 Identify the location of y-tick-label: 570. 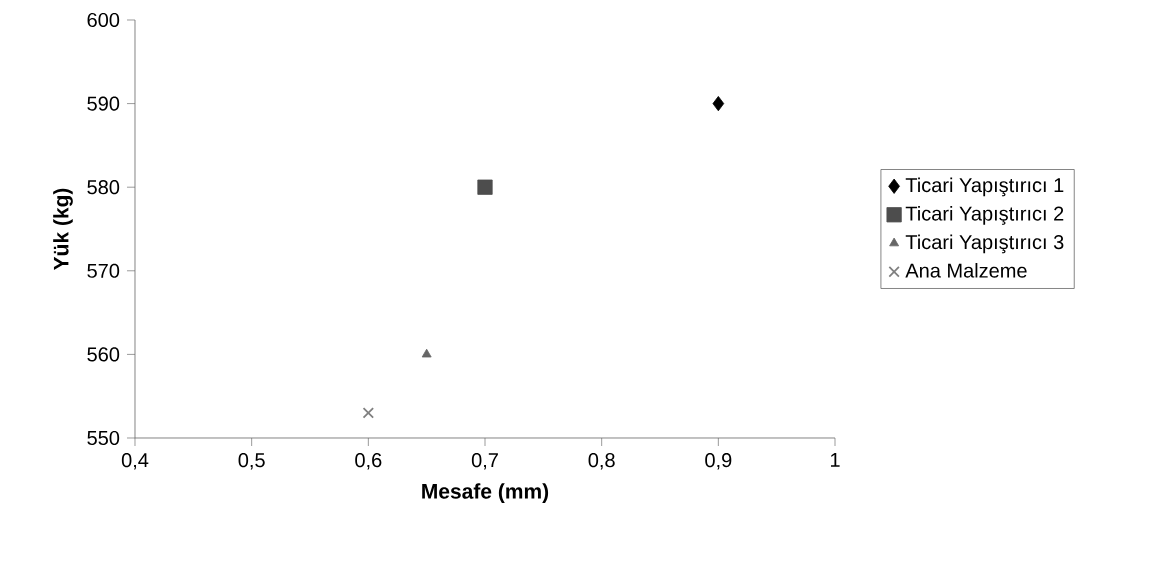
(103, 270).